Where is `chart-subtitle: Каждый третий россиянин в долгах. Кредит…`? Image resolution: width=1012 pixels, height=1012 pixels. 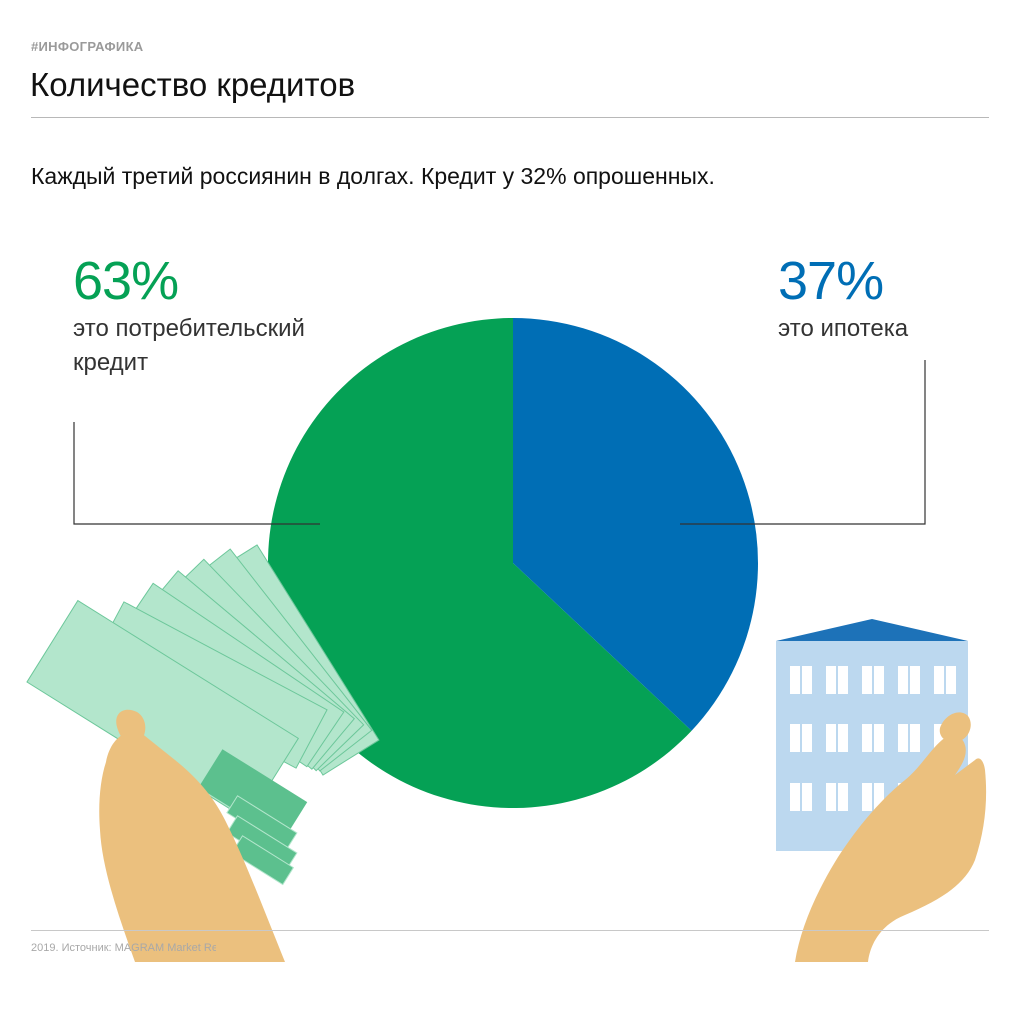
chart-subtitle: Каждый третий россиянин в долгах. Кредит… is located at coordinates (373, 176).